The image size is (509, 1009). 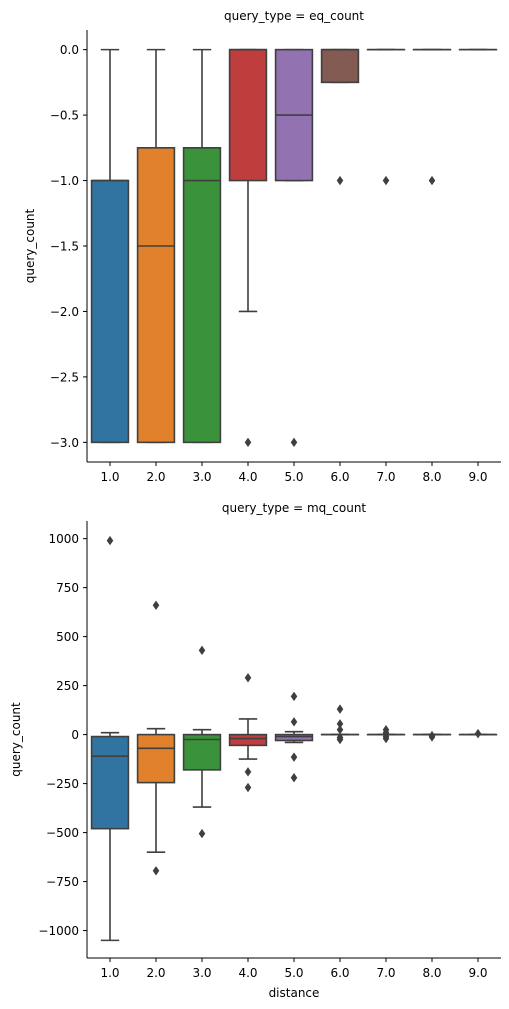 I want to click on y-tick-label: 250, so click(x=67, y=686).